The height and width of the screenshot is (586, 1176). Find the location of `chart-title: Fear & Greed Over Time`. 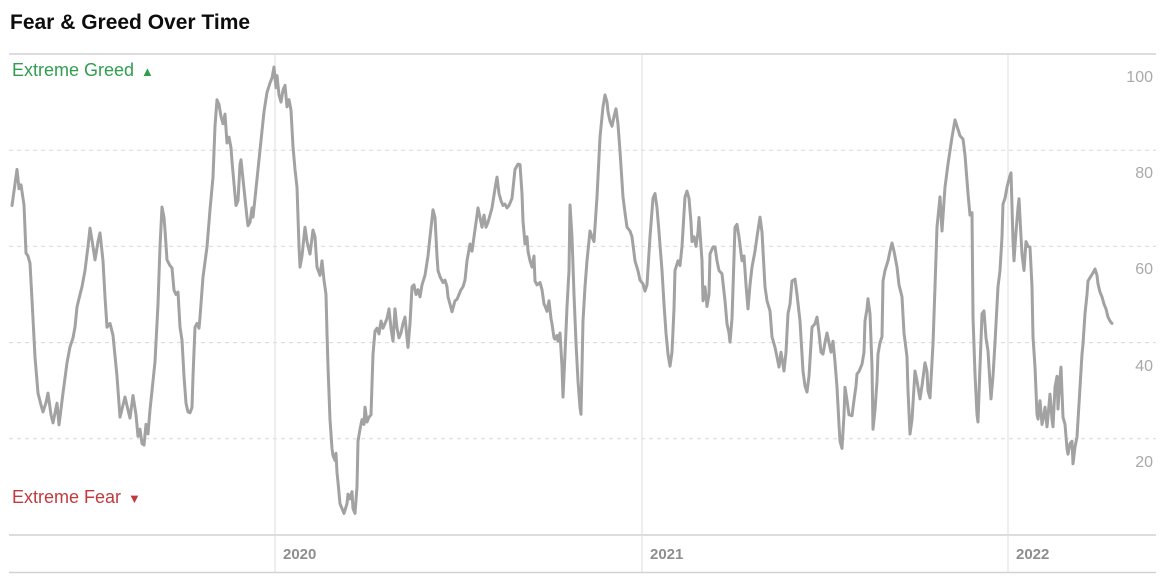

chart-title: Fear & Greed Over Time is located at coordinates (130, 22).